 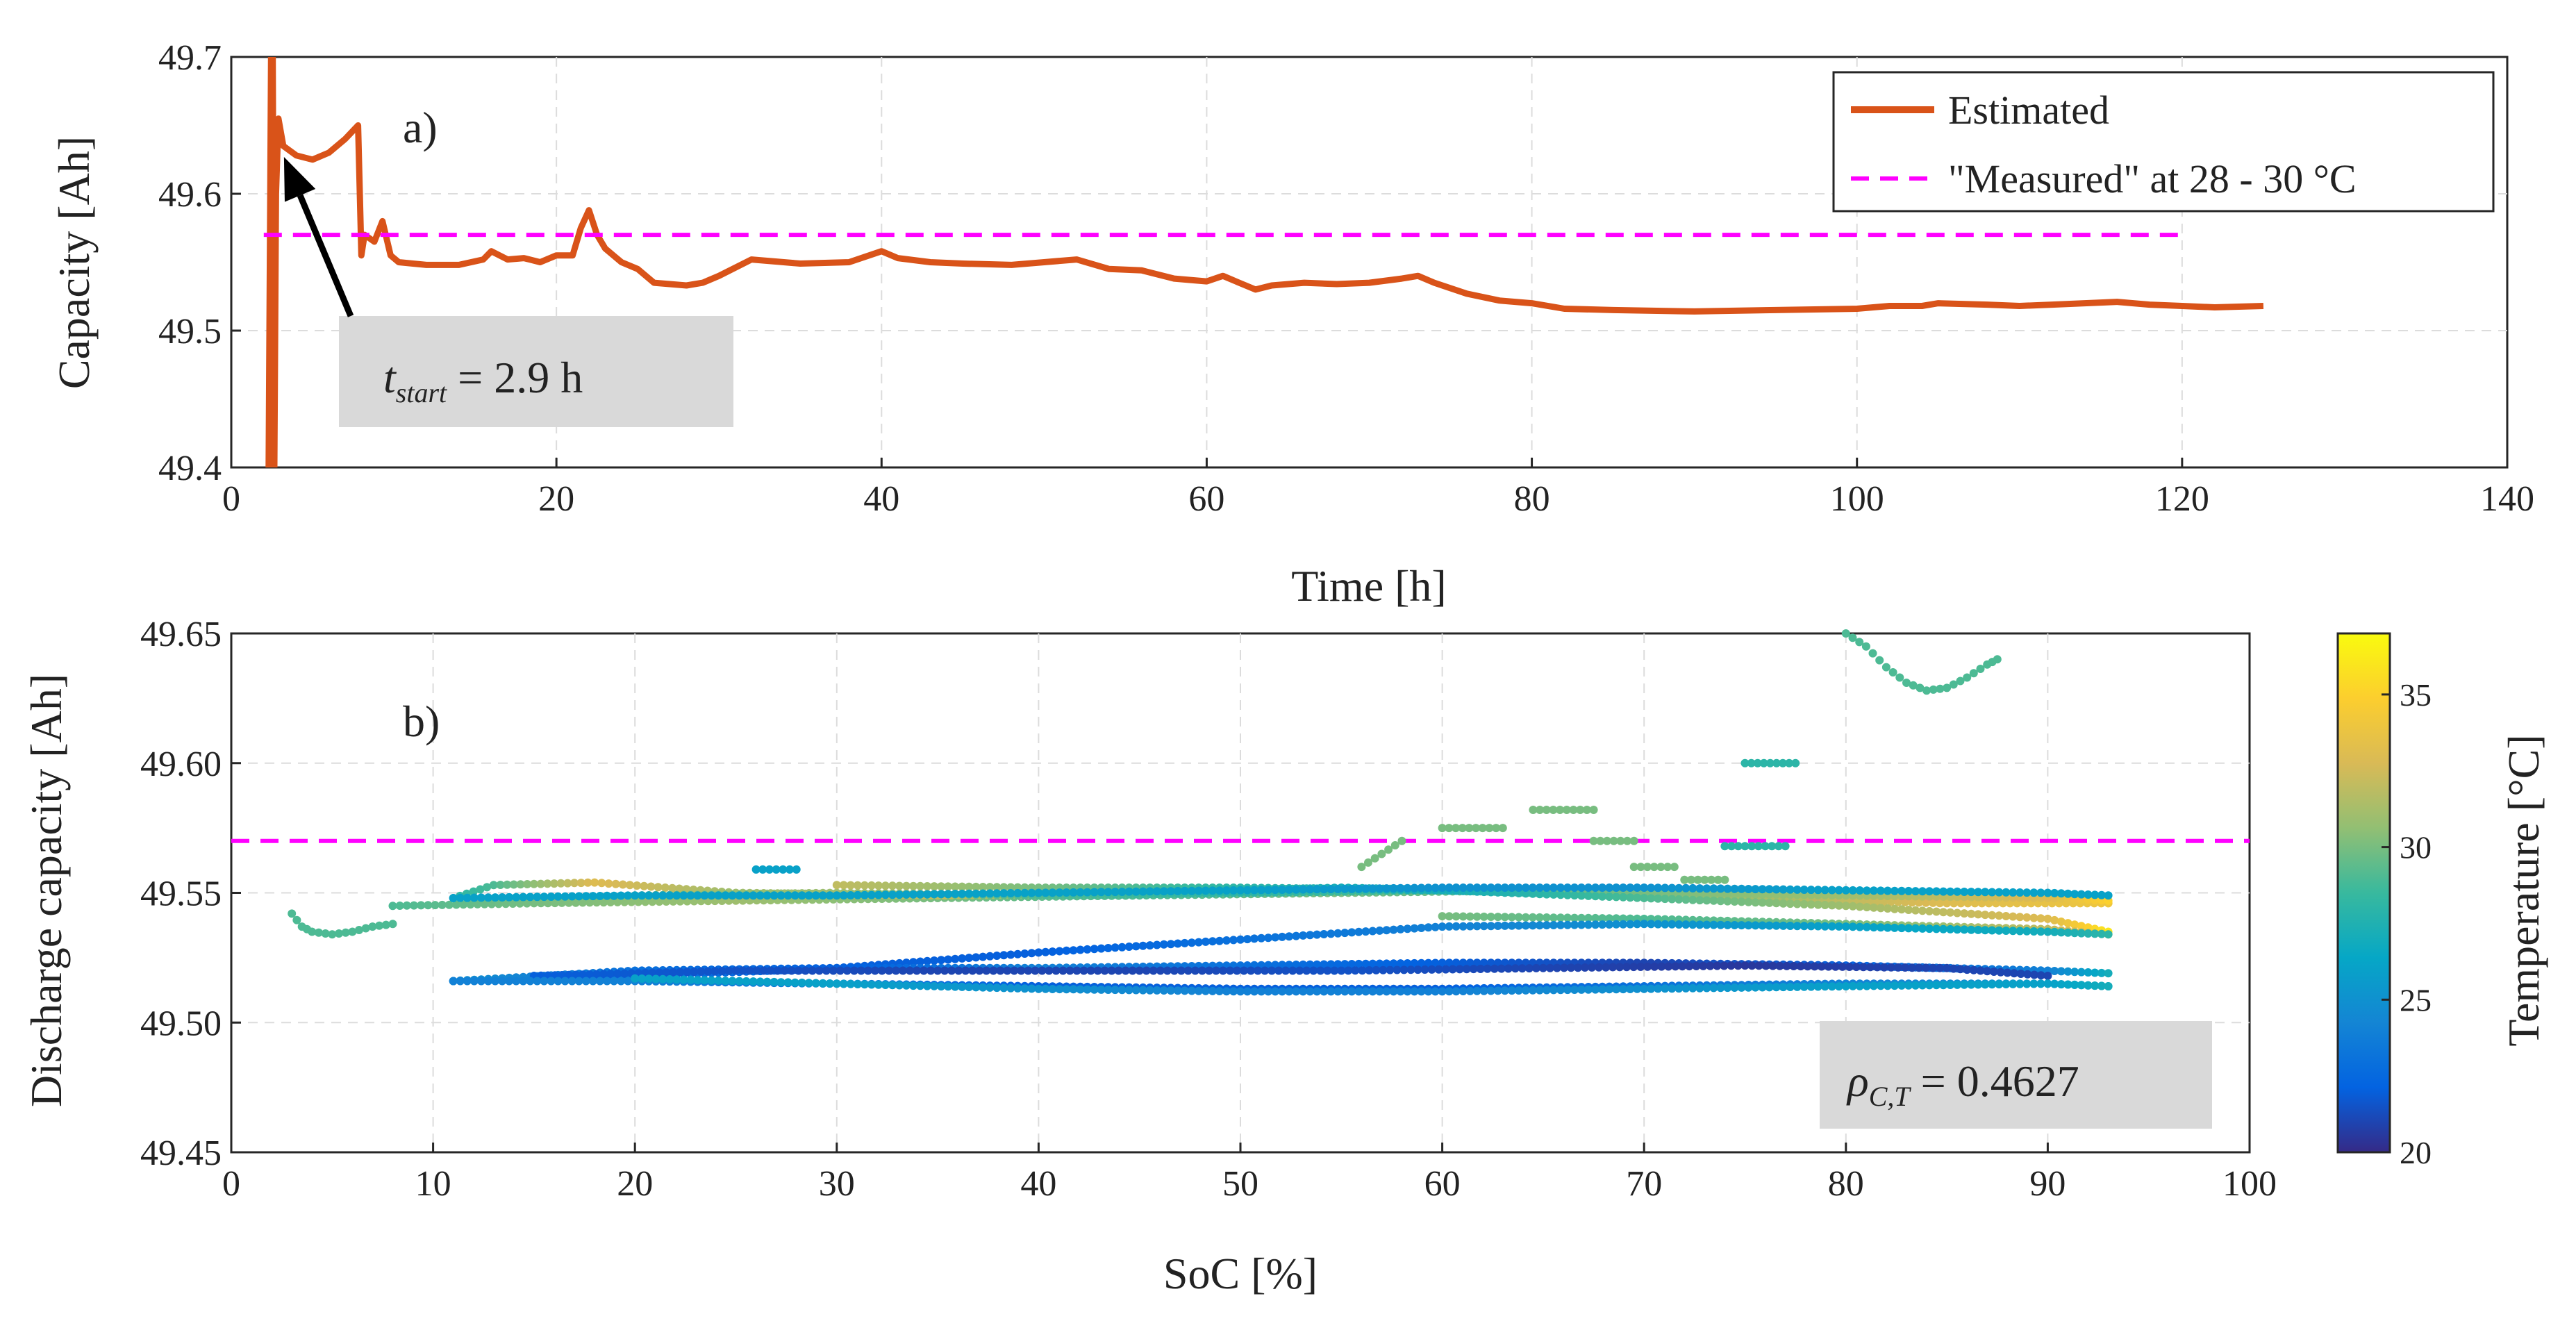 What do you see at coordinates (231, 499) in the screenshot?
I see `panel-a-xtick-label: 0` at bounding box center [231, 499].